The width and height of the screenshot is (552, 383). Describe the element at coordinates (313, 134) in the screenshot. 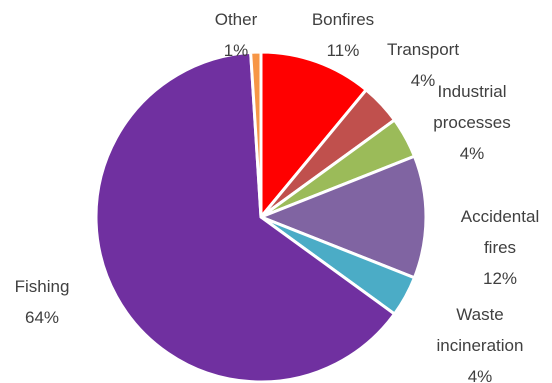

I see `pie-slice-bonfires` at that location.